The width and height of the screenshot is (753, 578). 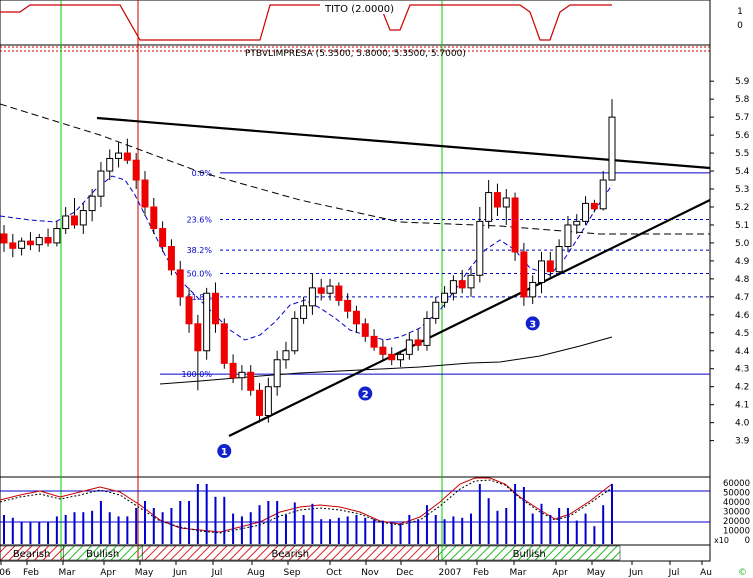 What do you see at coordinates (736, 503) in the screenshot?
I see `volume-tick-label: 40000` at bounding box center [736, 503].